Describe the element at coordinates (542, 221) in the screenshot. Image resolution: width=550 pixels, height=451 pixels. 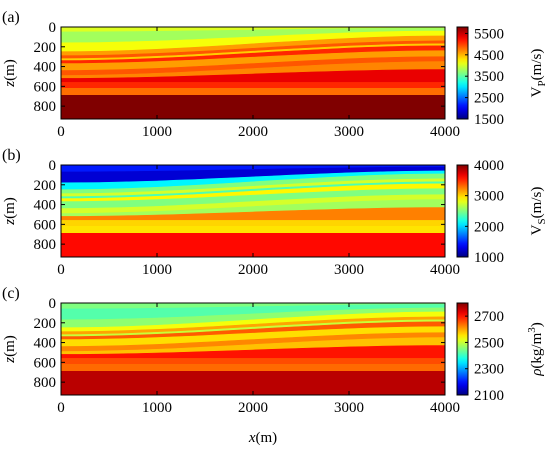
I see `colorbar-label-subscript: S` at that location.